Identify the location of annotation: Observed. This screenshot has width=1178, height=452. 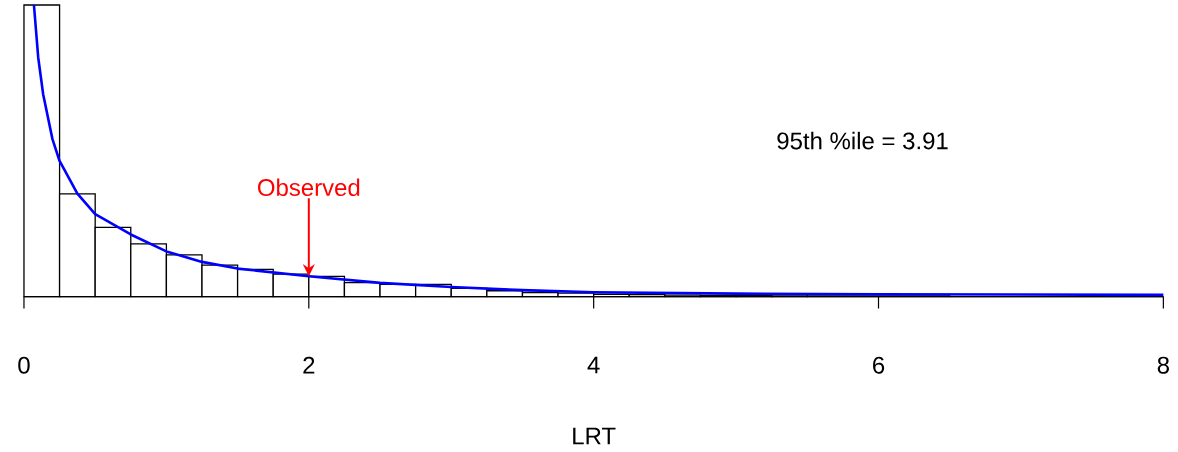
(309, 187).